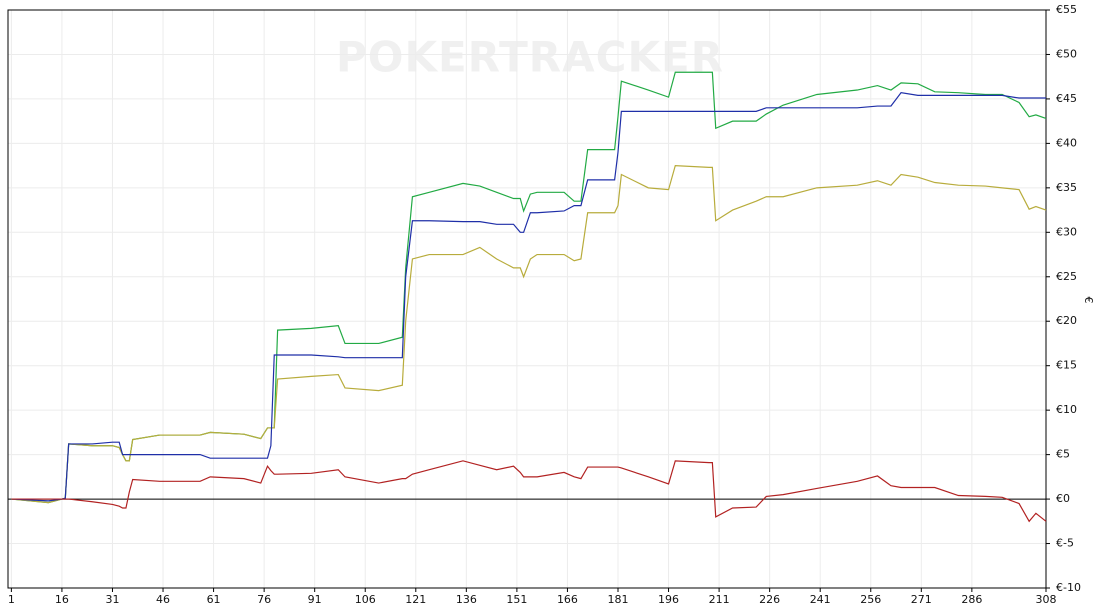 The height and width of the screenshot is (612, 1094). Describe the element at coordinates (921, 599) in the screenshot. I see `x-tick-label: 271` at that location.